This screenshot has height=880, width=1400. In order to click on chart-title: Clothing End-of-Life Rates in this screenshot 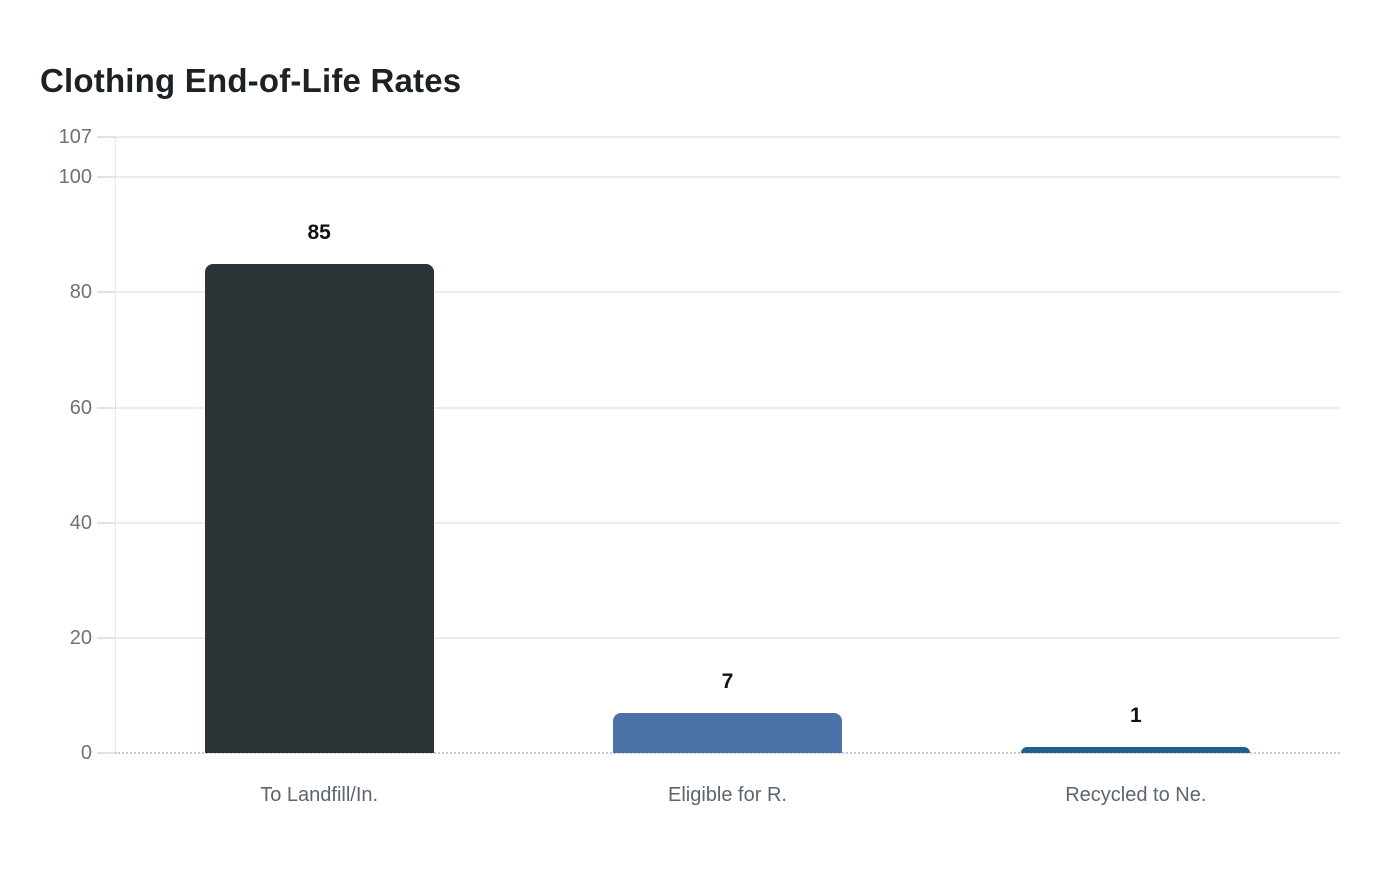, I will do `click(251, 80)`.